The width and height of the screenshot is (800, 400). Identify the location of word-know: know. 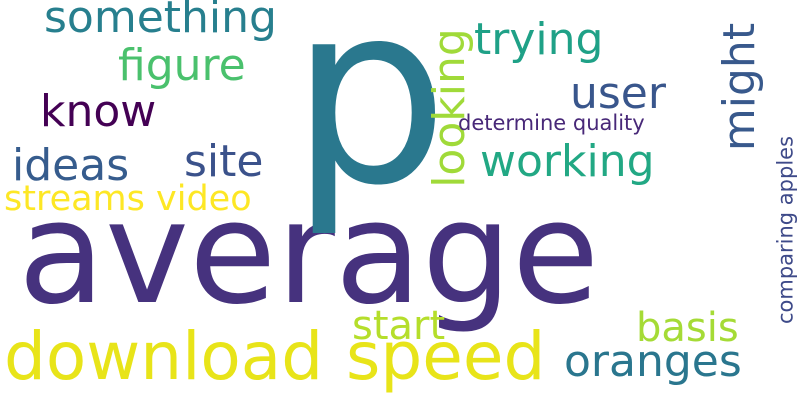
(98, 112).